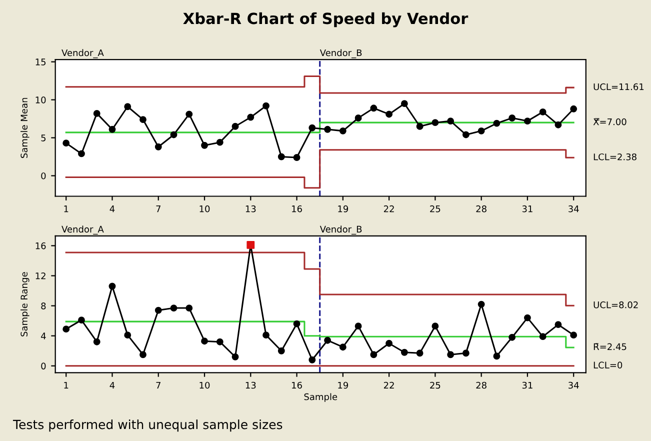  Describe the element at coordinates (321, 397) in the screenshot. I see `x-axis-title: Sample` at that location.